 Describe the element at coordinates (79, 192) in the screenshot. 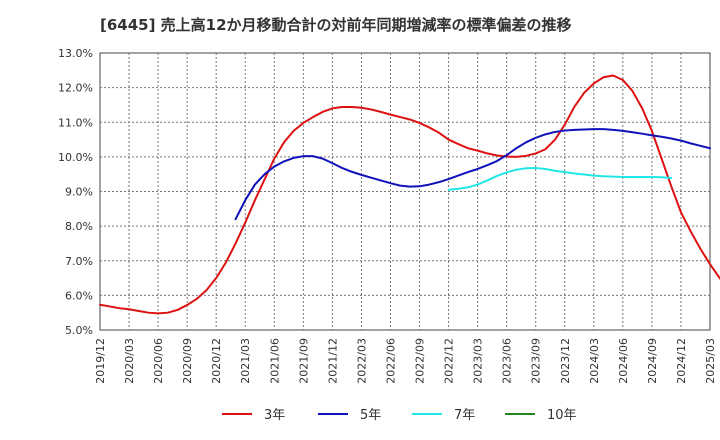

I see `y-tick-label: 9.0%` at that location.